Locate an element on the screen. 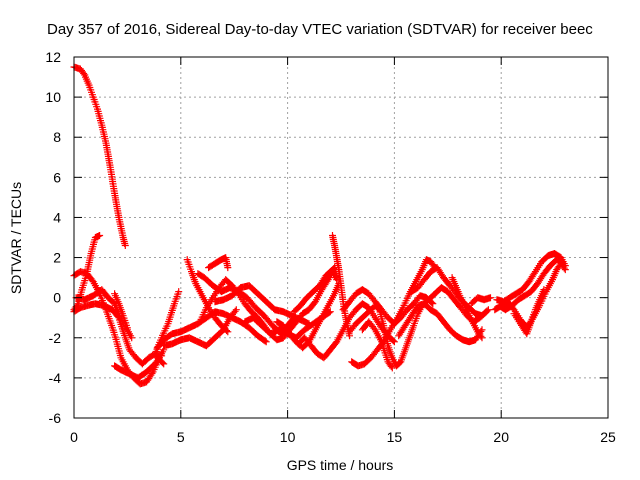  x-tick-label: 15 is located at coordinates (395, 437).